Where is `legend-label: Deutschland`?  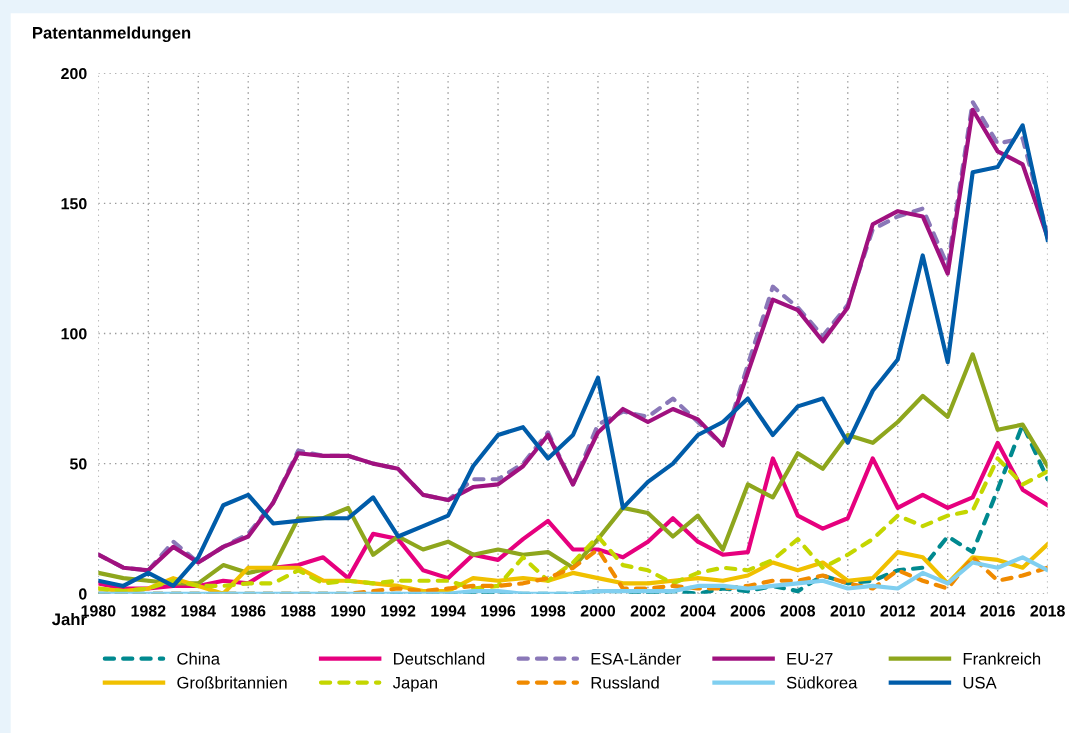 legend-label: Deutschland is located at coordinates (439, 658).